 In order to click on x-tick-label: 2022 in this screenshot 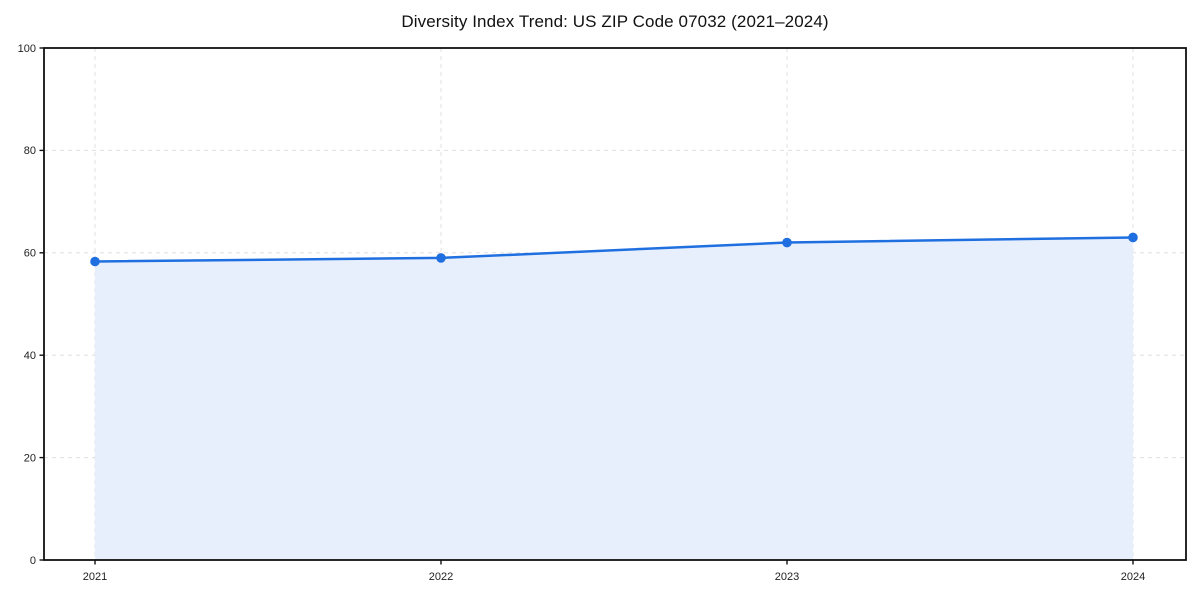, I will do `click(441, 577)`.